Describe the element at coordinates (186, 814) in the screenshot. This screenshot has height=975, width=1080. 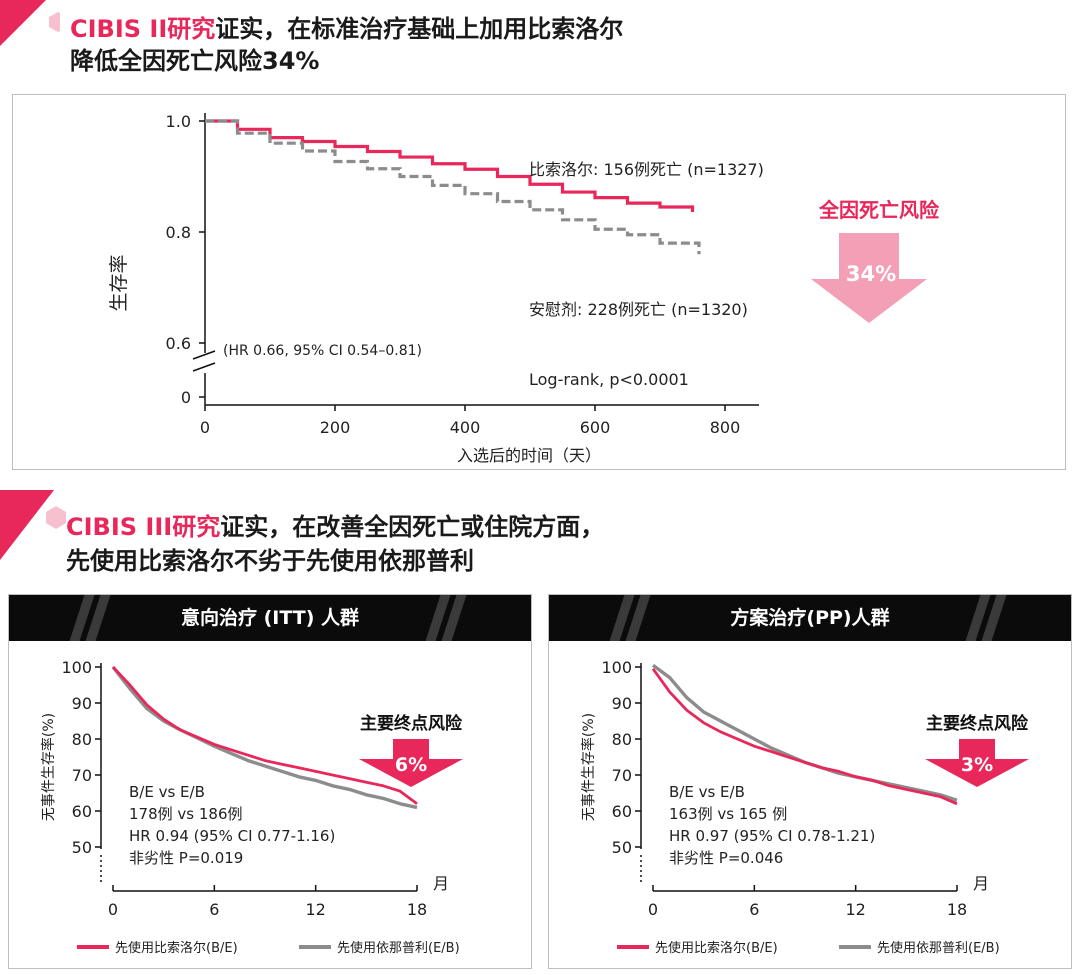
I see `stats-line: 178例 vs 186例` at that location.